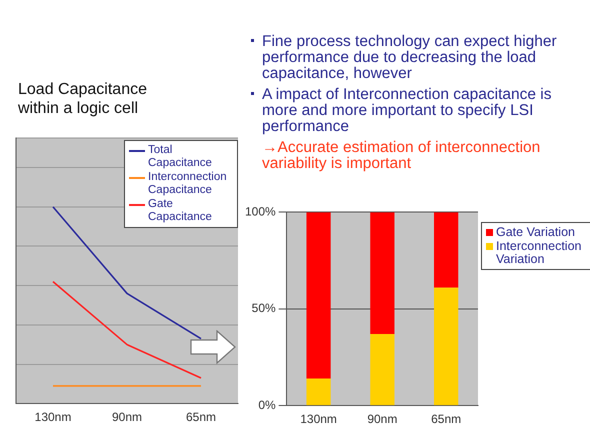 Image resolution: width=590 pixels, height=440 pixels. I want to click on y-tick-label: 0%, so click(267, 405).